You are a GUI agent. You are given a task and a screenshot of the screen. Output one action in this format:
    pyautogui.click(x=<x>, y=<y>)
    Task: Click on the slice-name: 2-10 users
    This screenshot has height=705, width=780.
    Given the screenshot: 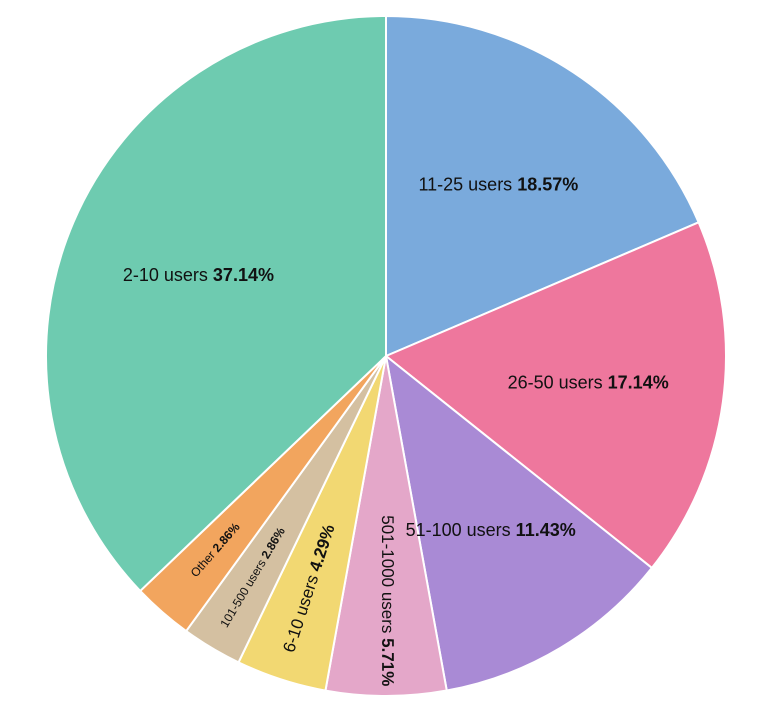 What is the action you would take?
    pyautogui.click(x=165, y=275)
    